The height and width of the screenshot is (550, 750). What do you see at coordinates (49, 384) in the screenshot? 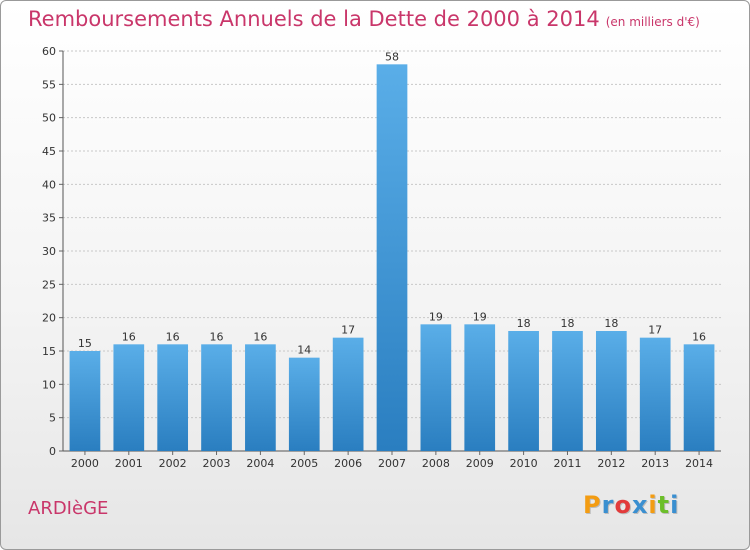
I see `y-tick-label: 10` at bounding box center [49, 384].